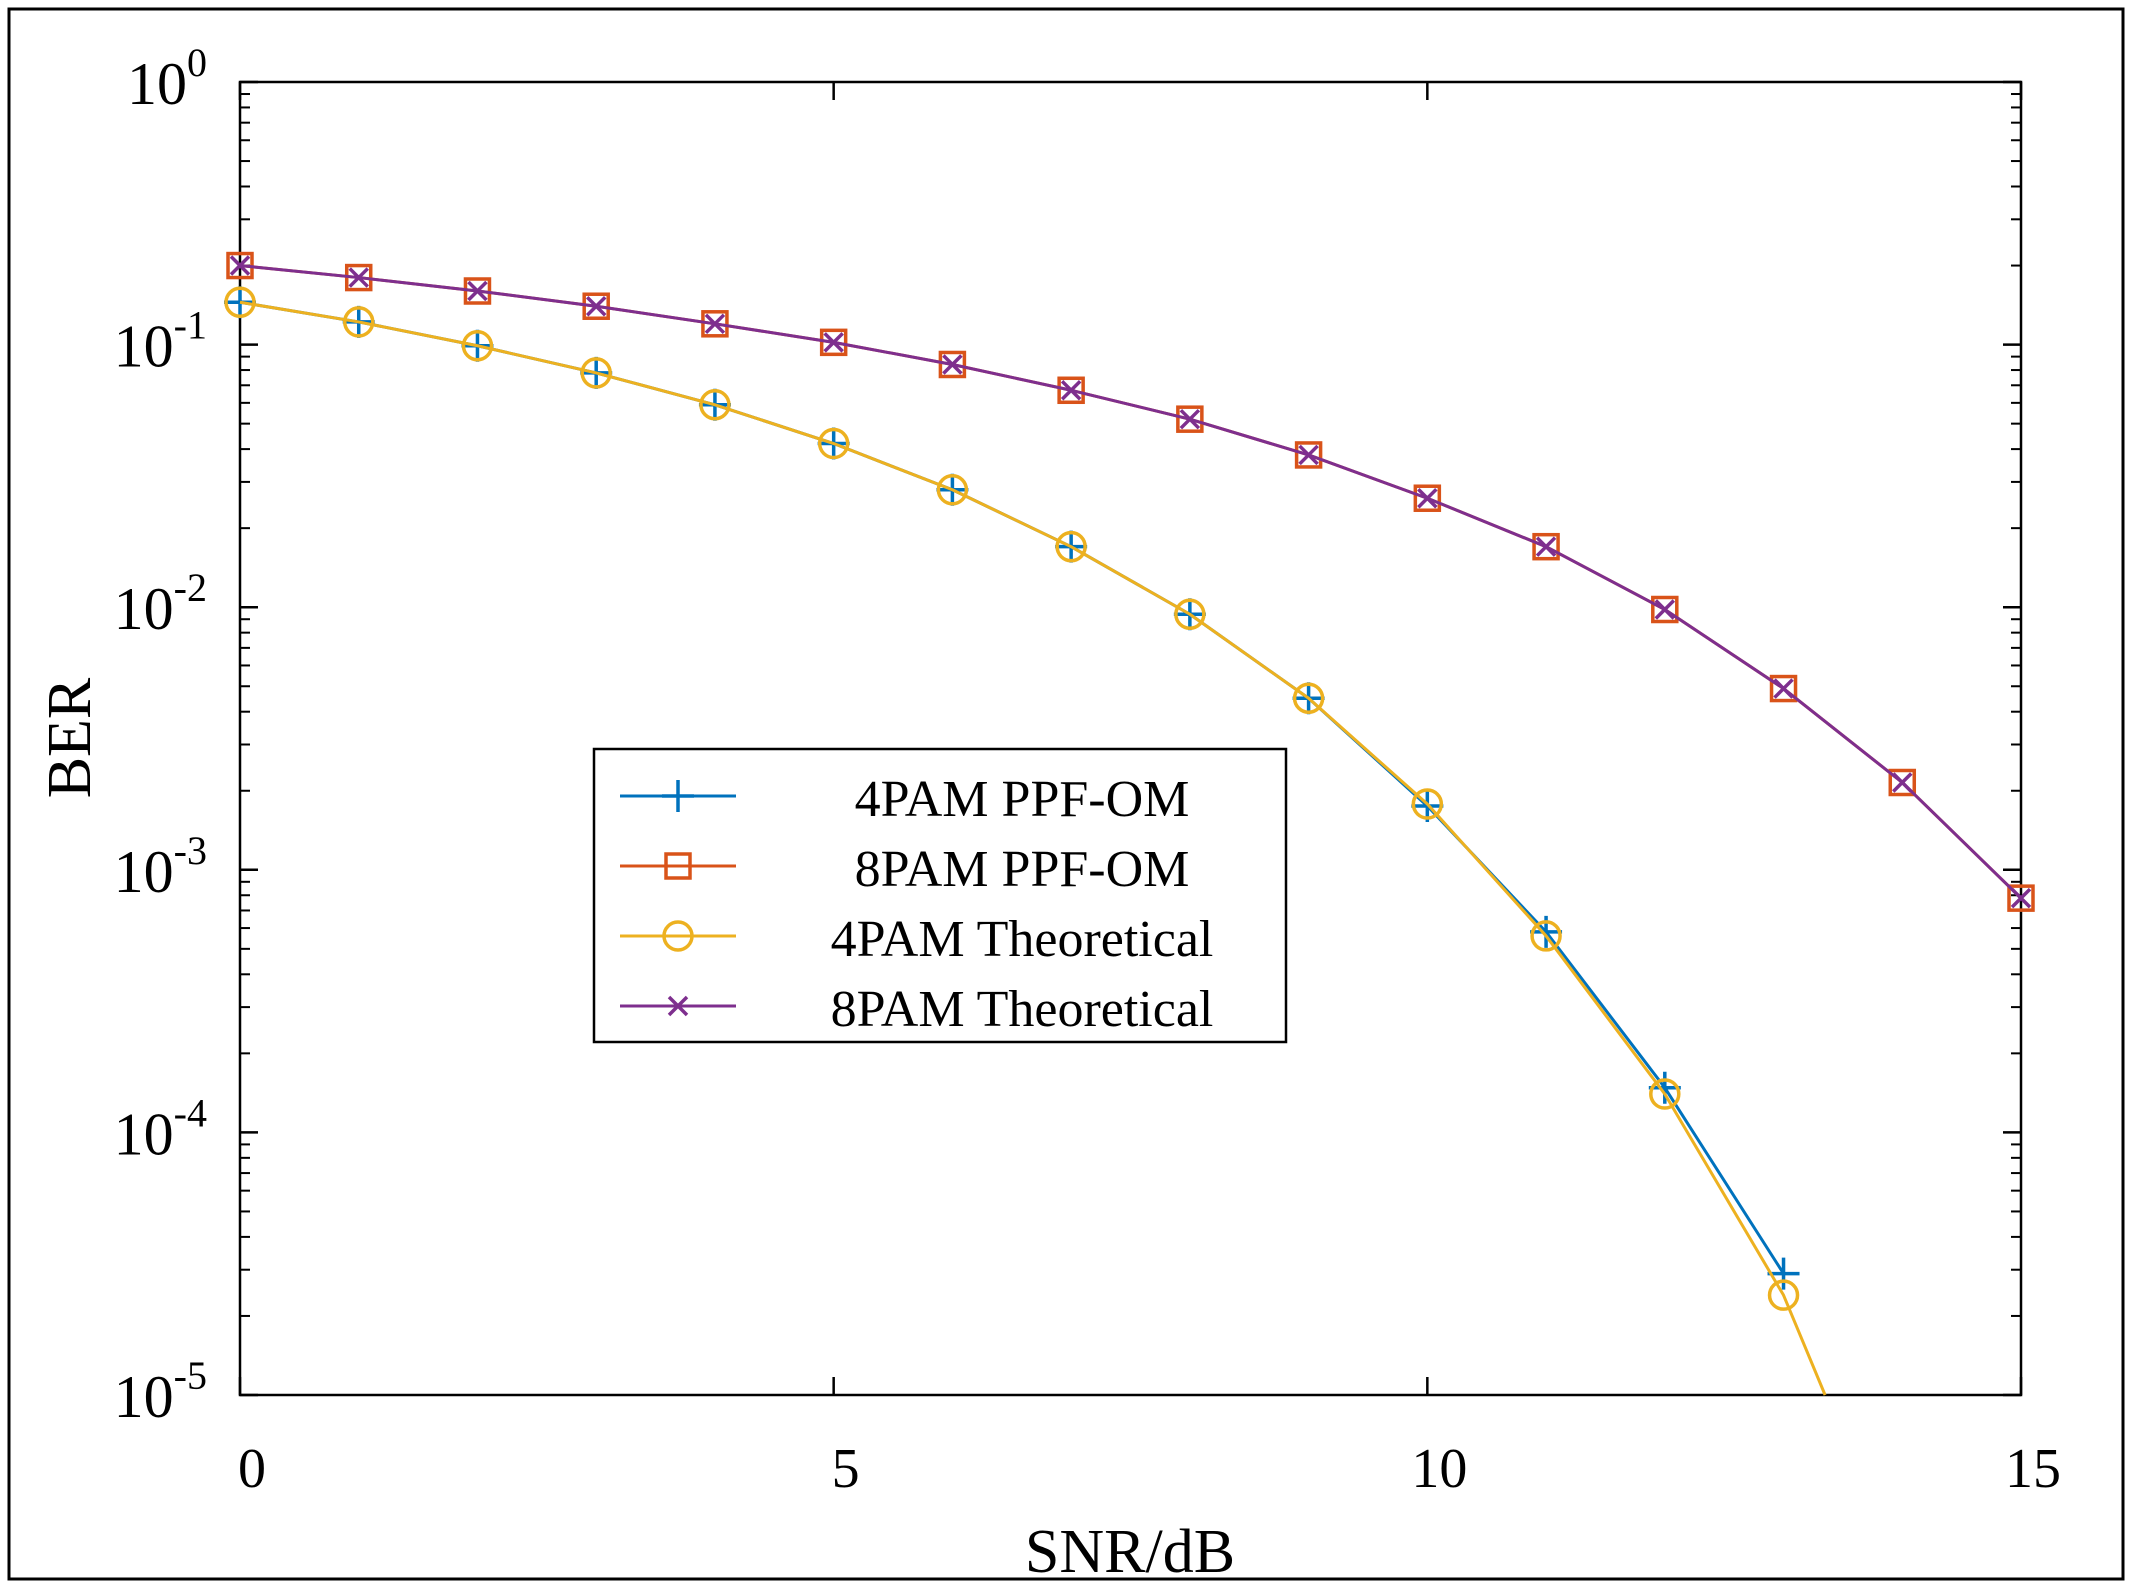 The image size is (2132, 1588). Describe the element at coordinates (190, 850) in the screenshot. I see `y-tick-exponent: -3` at that location.